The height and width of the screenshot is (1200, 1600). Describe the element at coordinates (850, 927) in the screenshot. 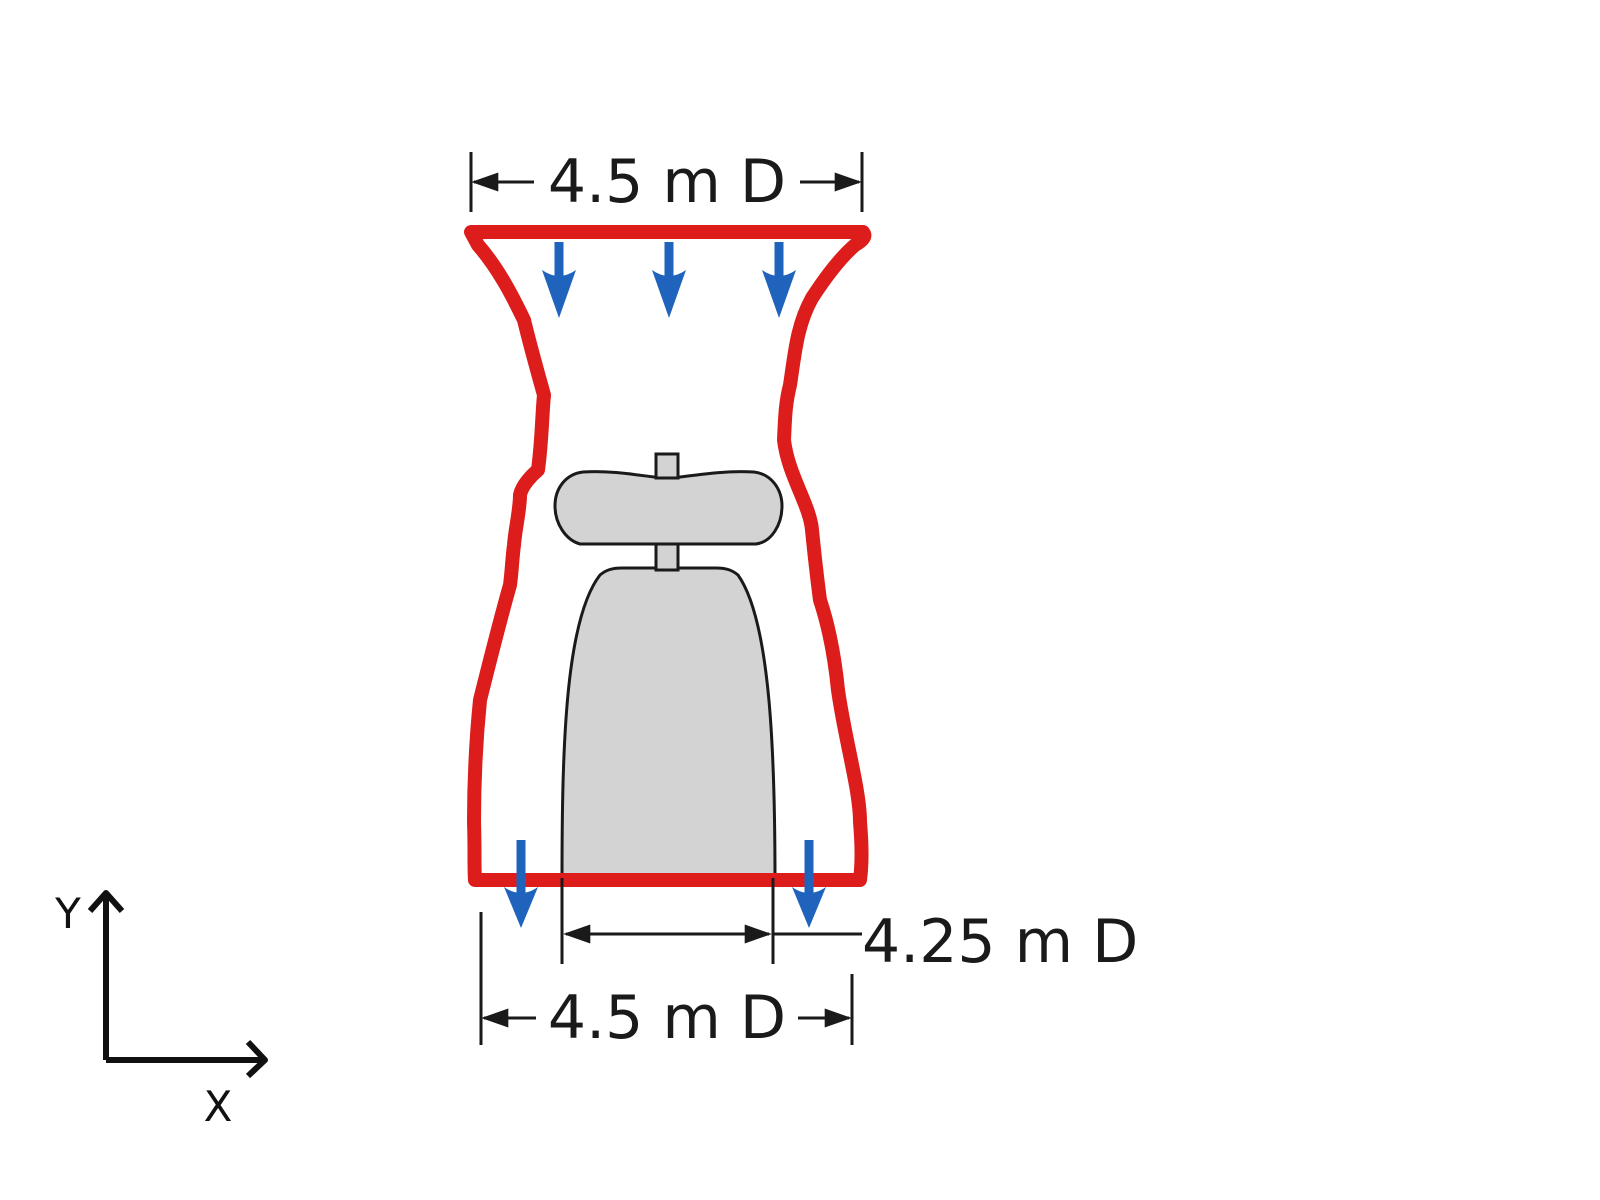

I see `inner-diameter-dimension: 4.25 m D` at that location.